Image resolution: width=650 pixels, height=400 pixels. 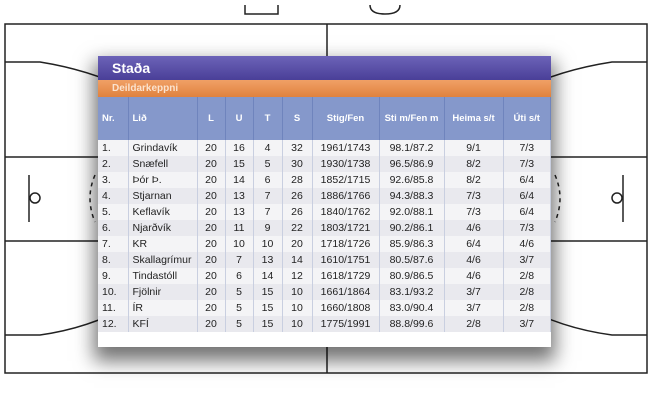 I want to click on table-row: 12. KFÍ 20 5 15 10 1775/1991 88.8/99.6 2/8 3/7, so click(x=324, y=324).